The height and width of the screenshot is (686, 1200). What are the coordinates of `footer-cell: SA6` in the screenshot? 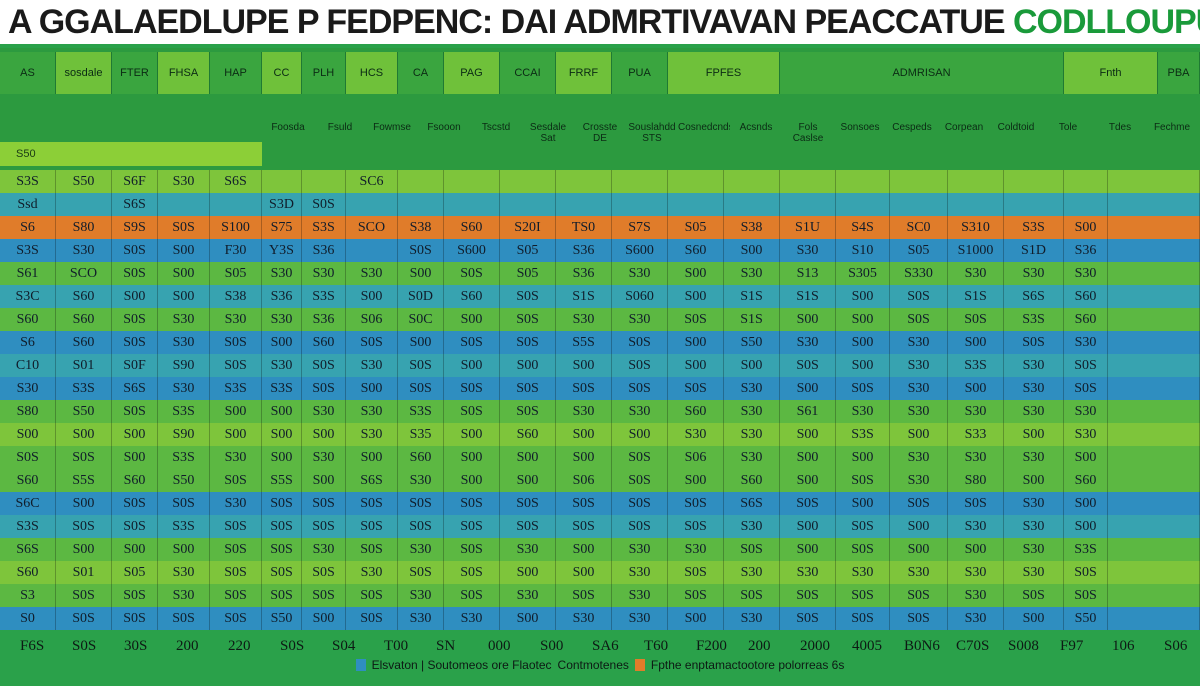 It's located at (605, 646).